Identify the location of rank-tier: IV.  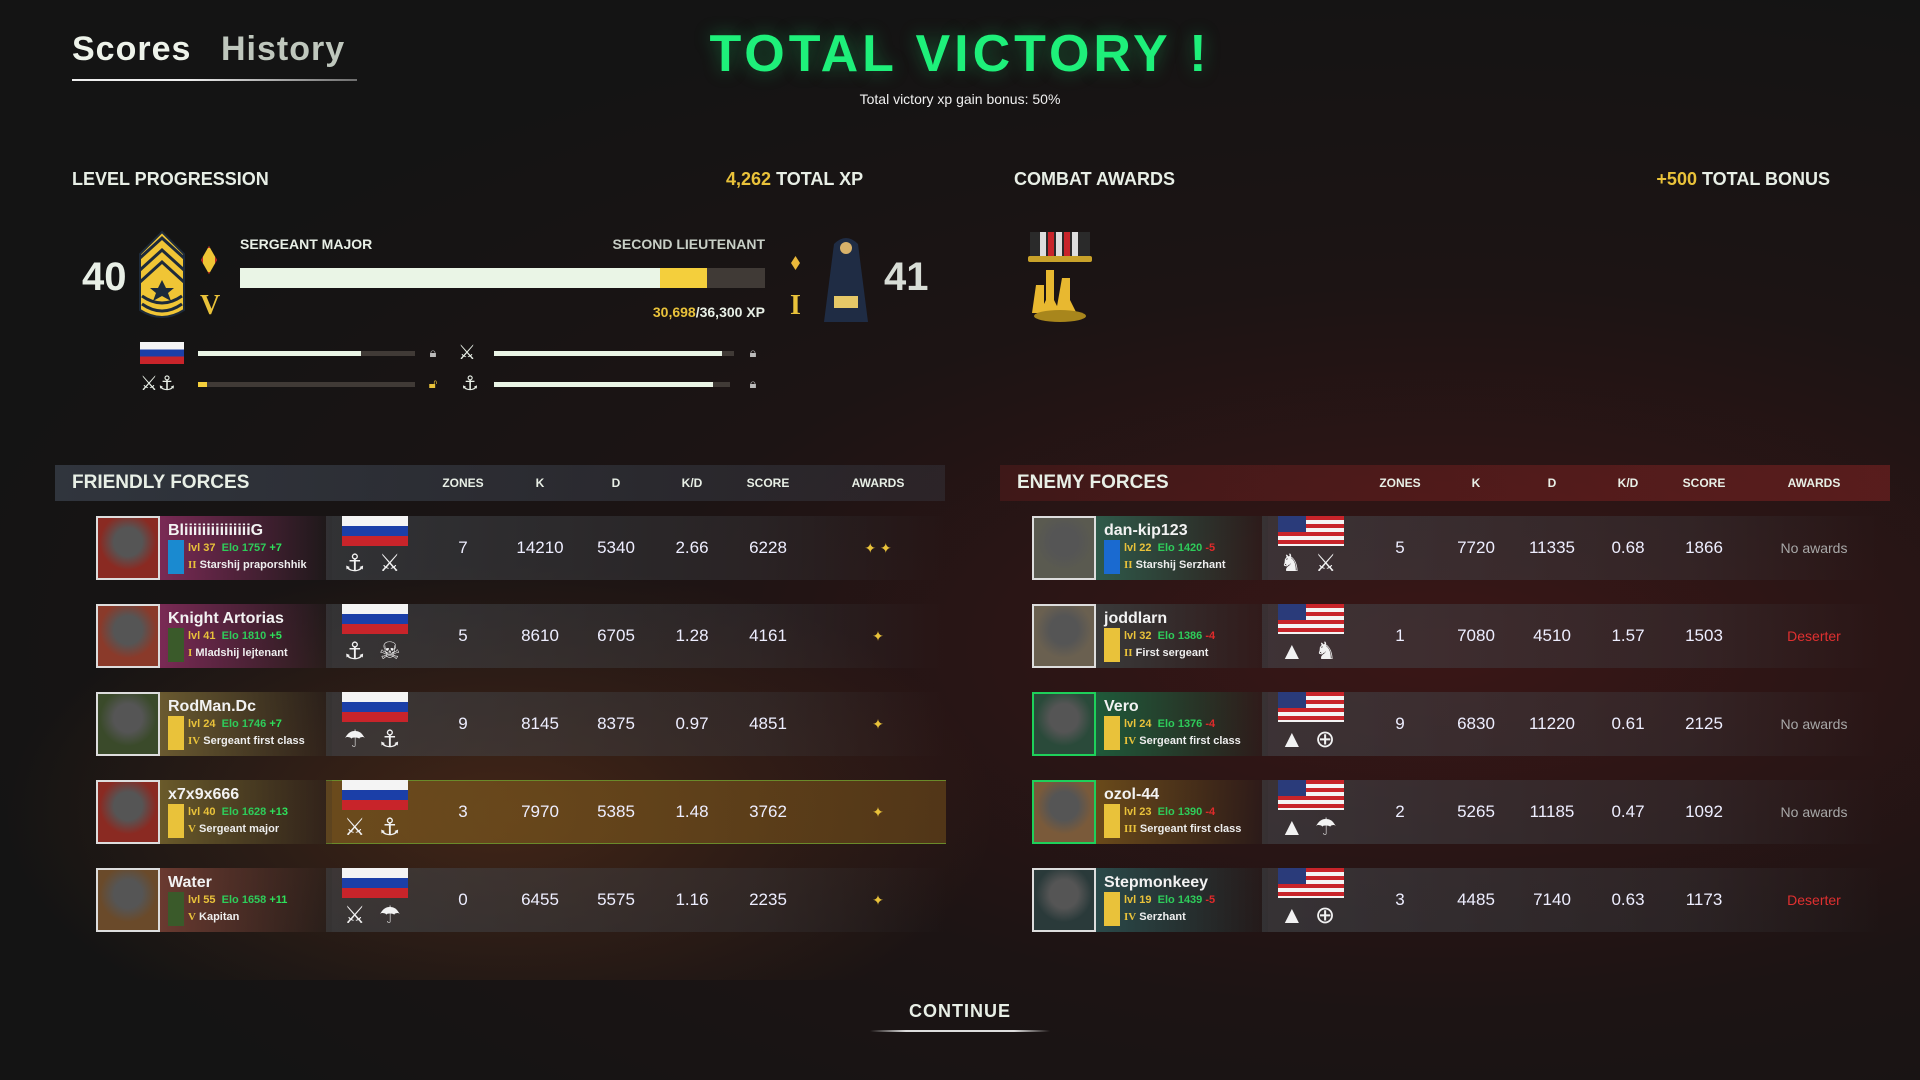
(1130, 741).